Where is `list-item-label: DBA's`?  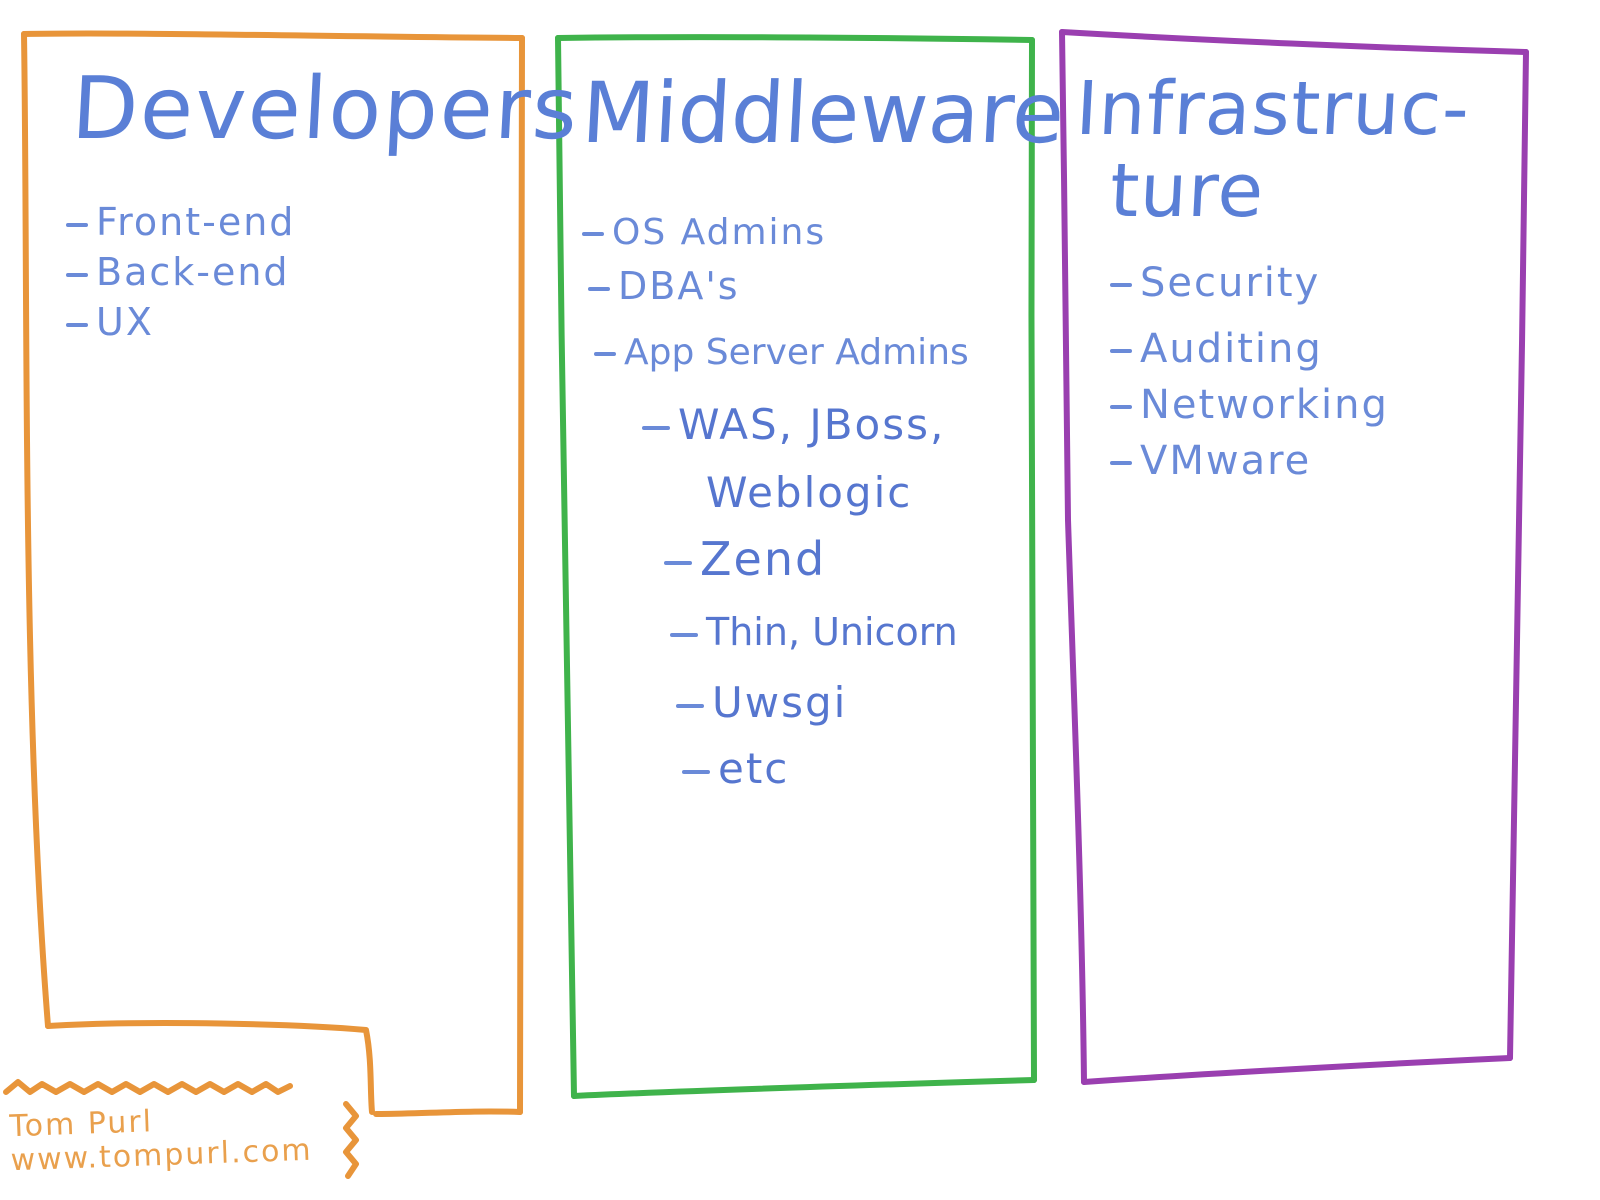
list-item-label: DBA's is located at coordinates (679, 286).